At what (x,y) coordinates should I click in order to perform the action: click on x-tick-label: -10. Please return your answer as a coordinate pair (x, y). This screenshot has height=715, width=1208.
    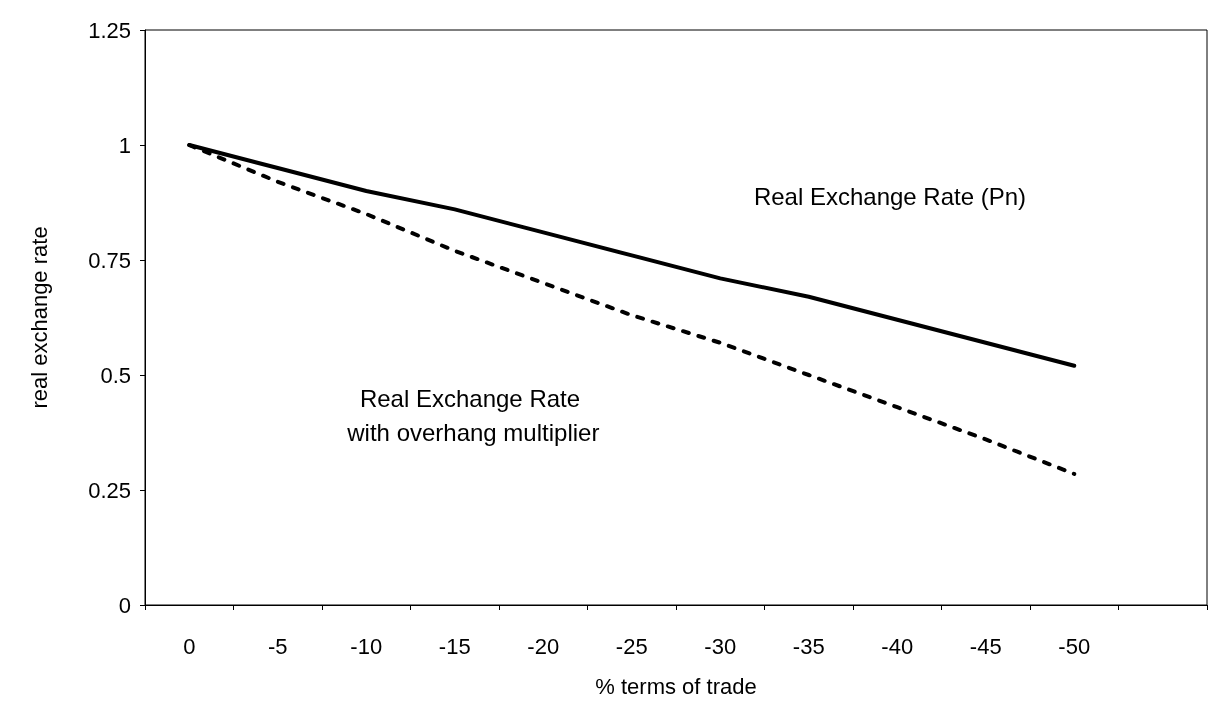
    Looking at the image, I should click on (366, 646).